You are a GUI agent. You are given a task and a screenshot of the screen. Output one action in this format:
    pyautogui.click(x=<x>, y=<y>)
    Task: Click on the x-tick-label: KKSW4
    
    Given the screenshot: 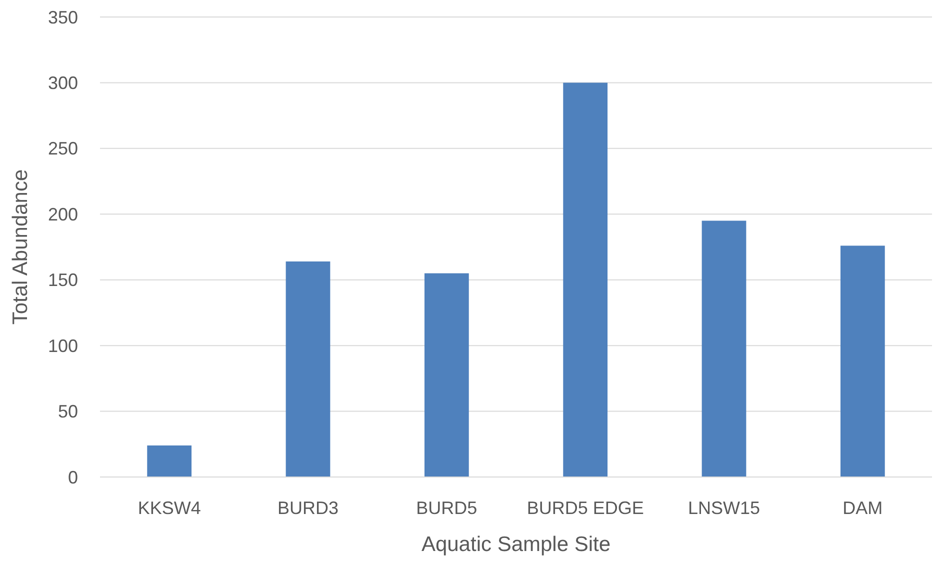 What is the action you would take?
    pyautogui.click(x=169, y=508)
    